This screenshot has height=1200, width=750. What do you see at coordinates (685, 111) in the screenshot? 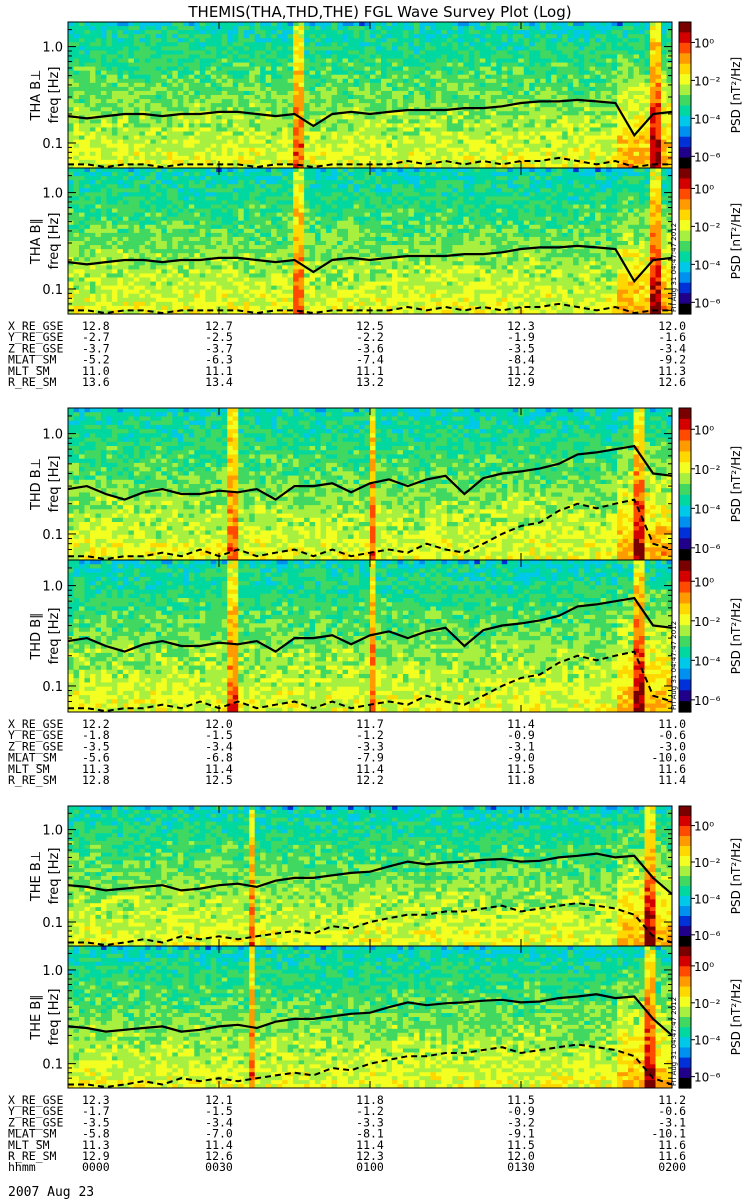
I see `colorbar-swatch` at bounding box center [685, 111].